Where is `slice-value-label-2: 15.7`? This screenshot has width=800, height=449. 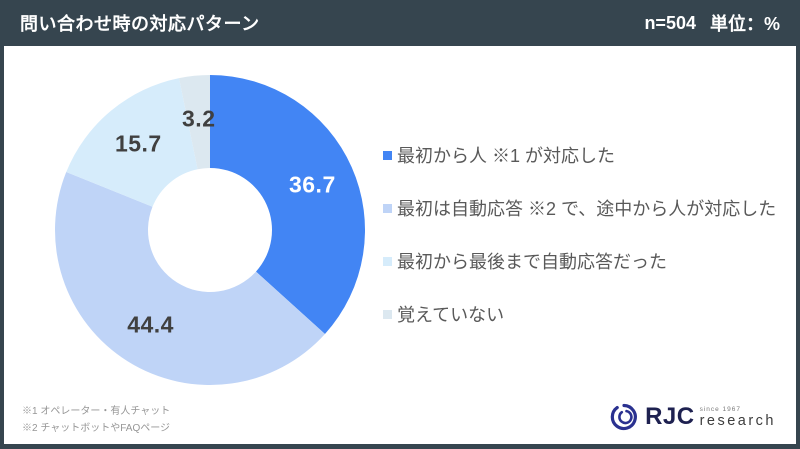
slice-value-label-2: 15.7 is located at coordinates (138, 143).